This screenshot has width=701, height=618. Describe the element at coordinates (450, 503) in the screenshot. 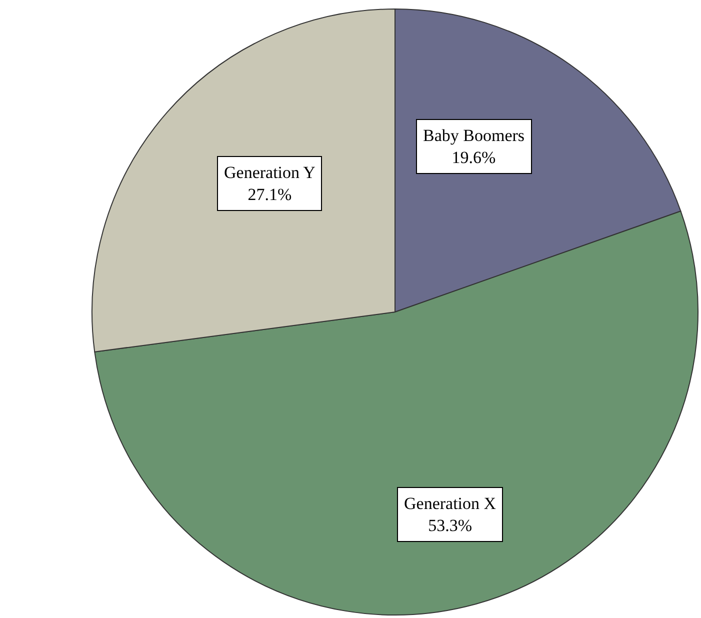

I see `slice-label: Generation X` at that location.